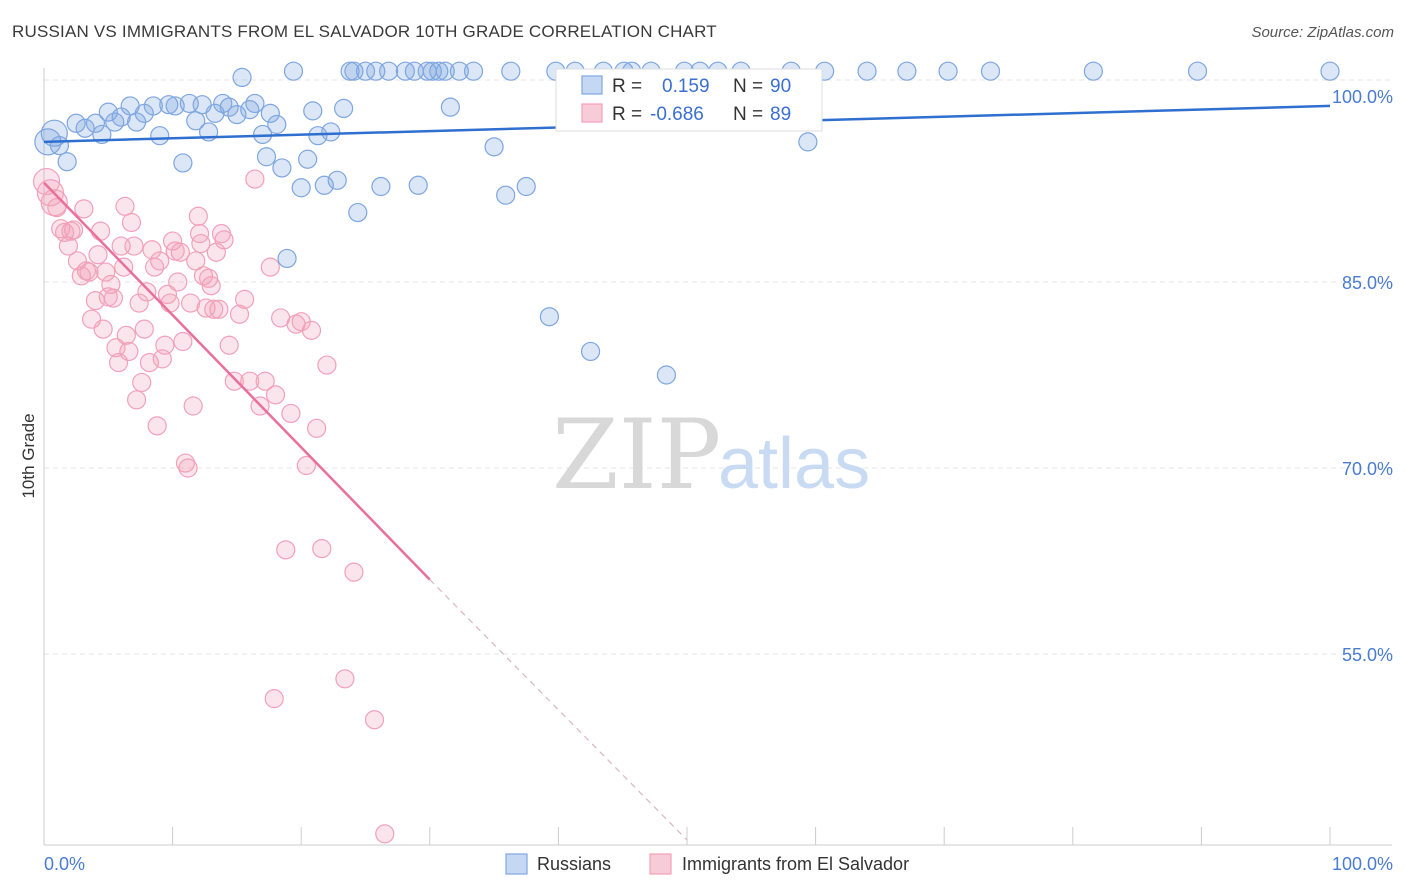  I want to click on legend-russians-label: Russians, so click(574, 864).